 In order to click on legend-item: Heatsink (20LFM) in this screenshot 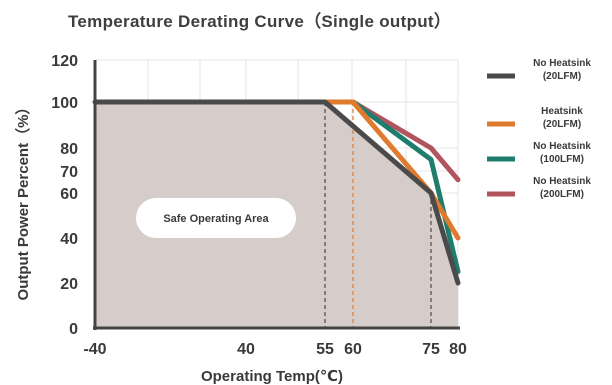, I will do `click(535, 118)`.